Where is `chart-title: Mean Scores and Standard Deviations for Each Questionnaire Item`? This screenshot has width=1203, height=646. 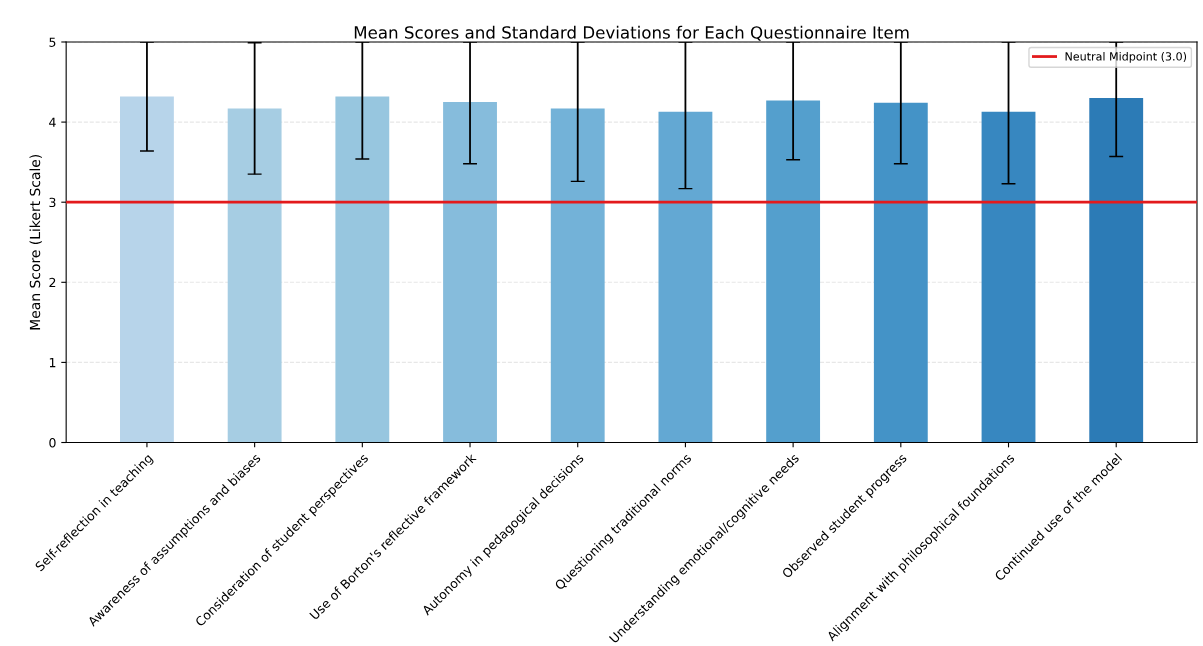 chart-title: Mean Scores and Standard Deviations for Each Questionnaire Item is located at coordinates (631, 33).